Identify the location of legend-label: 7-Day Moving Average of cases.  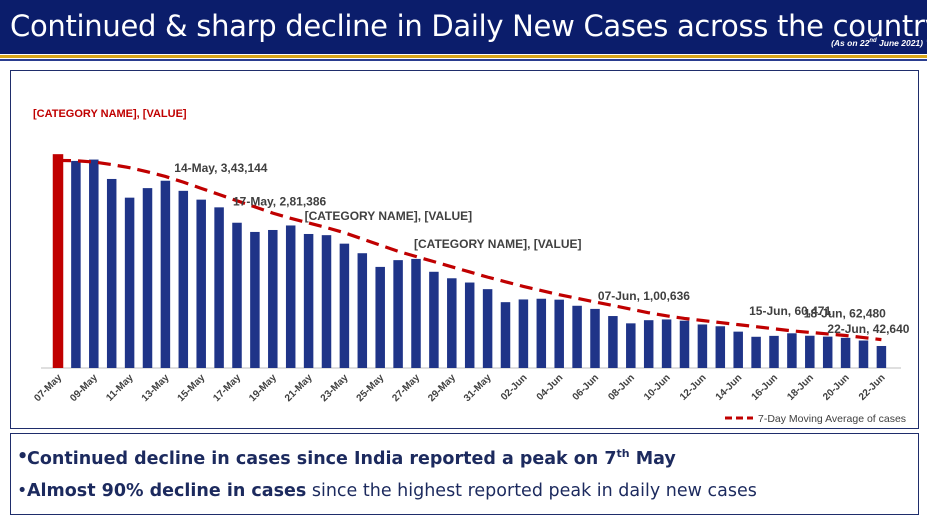
(832, 419).